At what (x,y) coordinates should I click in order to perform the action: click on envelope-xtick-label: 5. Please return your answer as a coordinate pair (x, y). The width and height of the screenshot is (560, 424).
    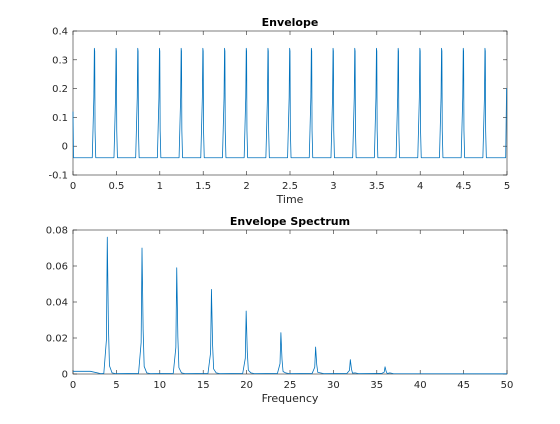
    Looking at the image, I should click on (507, 186).